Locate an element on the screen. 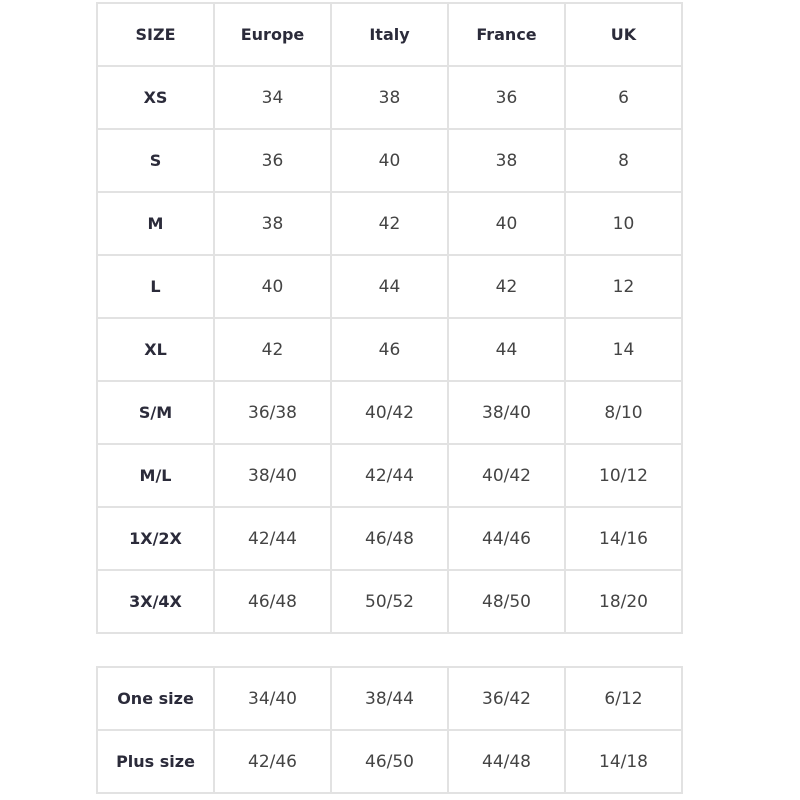  table-row: M/L 38/40 42/44 40/42 10/12 is located at coordinates (389, 475).